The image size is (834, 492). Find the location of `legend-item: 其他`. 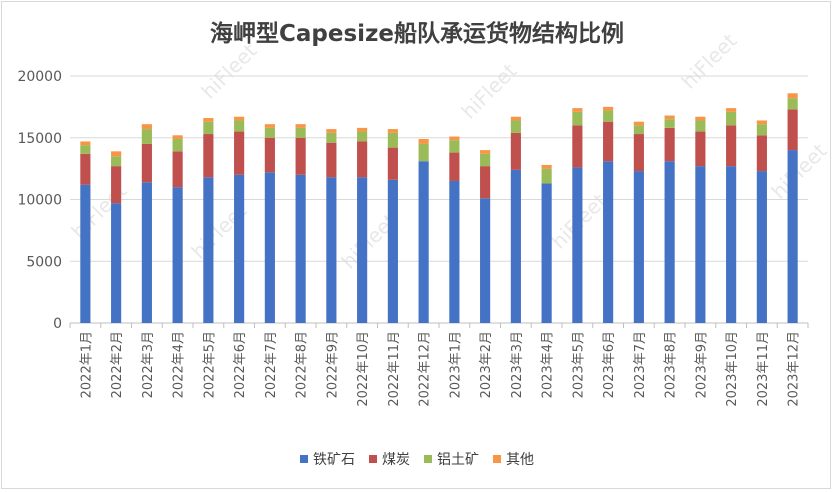

legend-item: 其他 is located at coordinates (513, 459).